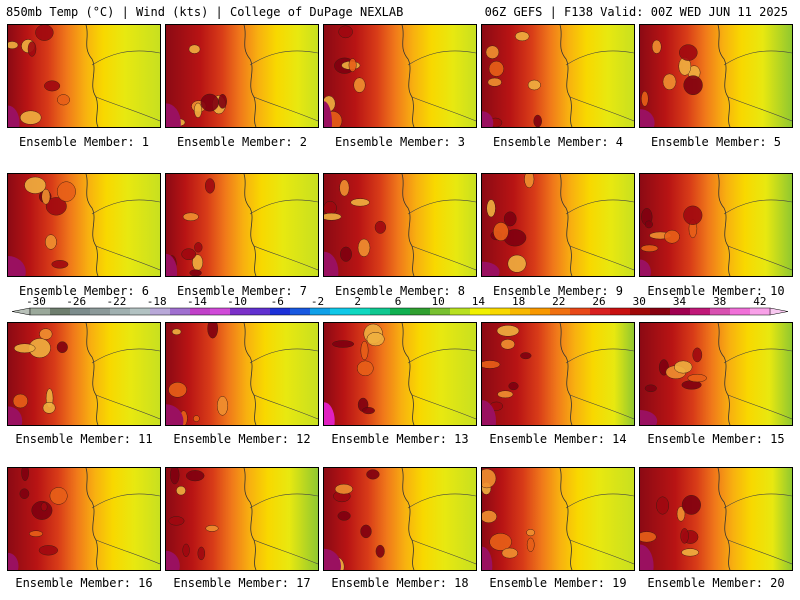  I want to click on colorbar-tick-label: -26, so click(76, 301).